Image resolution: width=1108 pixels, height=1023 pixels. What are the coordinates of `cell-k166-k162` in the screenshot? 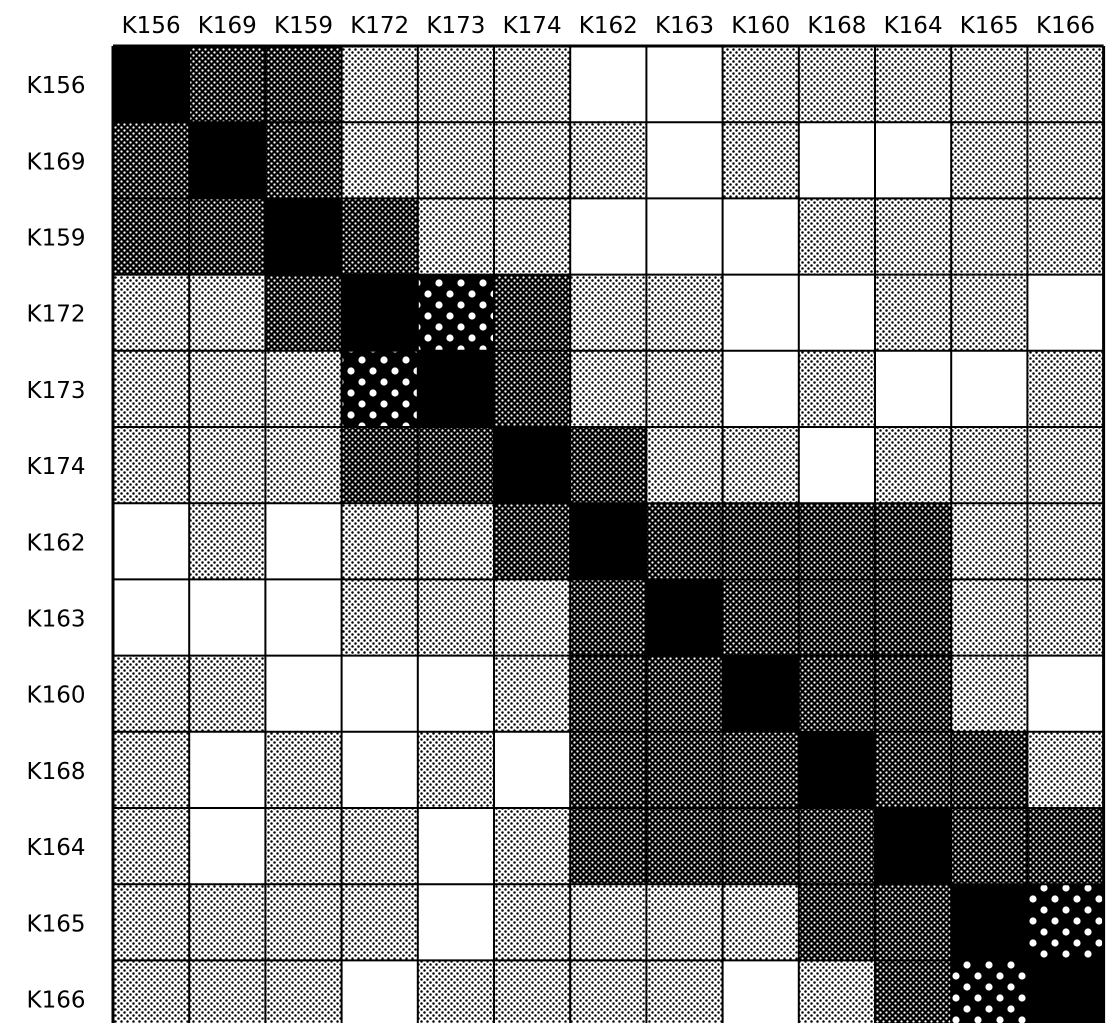 It's located at (608, 991).